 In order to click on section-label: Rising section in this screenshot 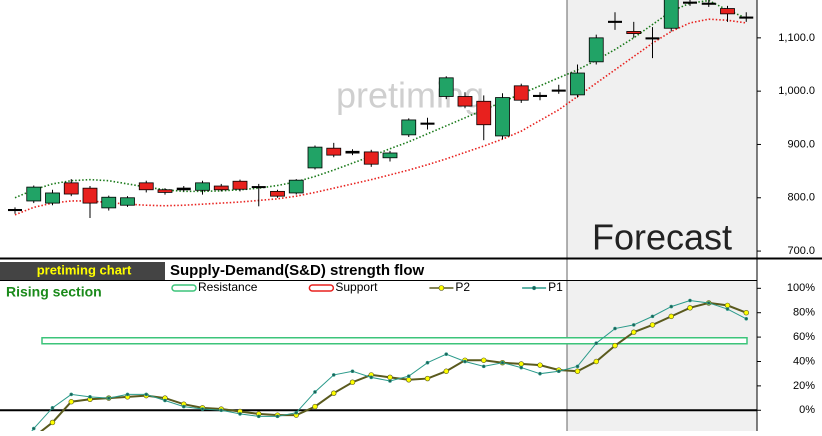, I will do `click(54, 292)`.